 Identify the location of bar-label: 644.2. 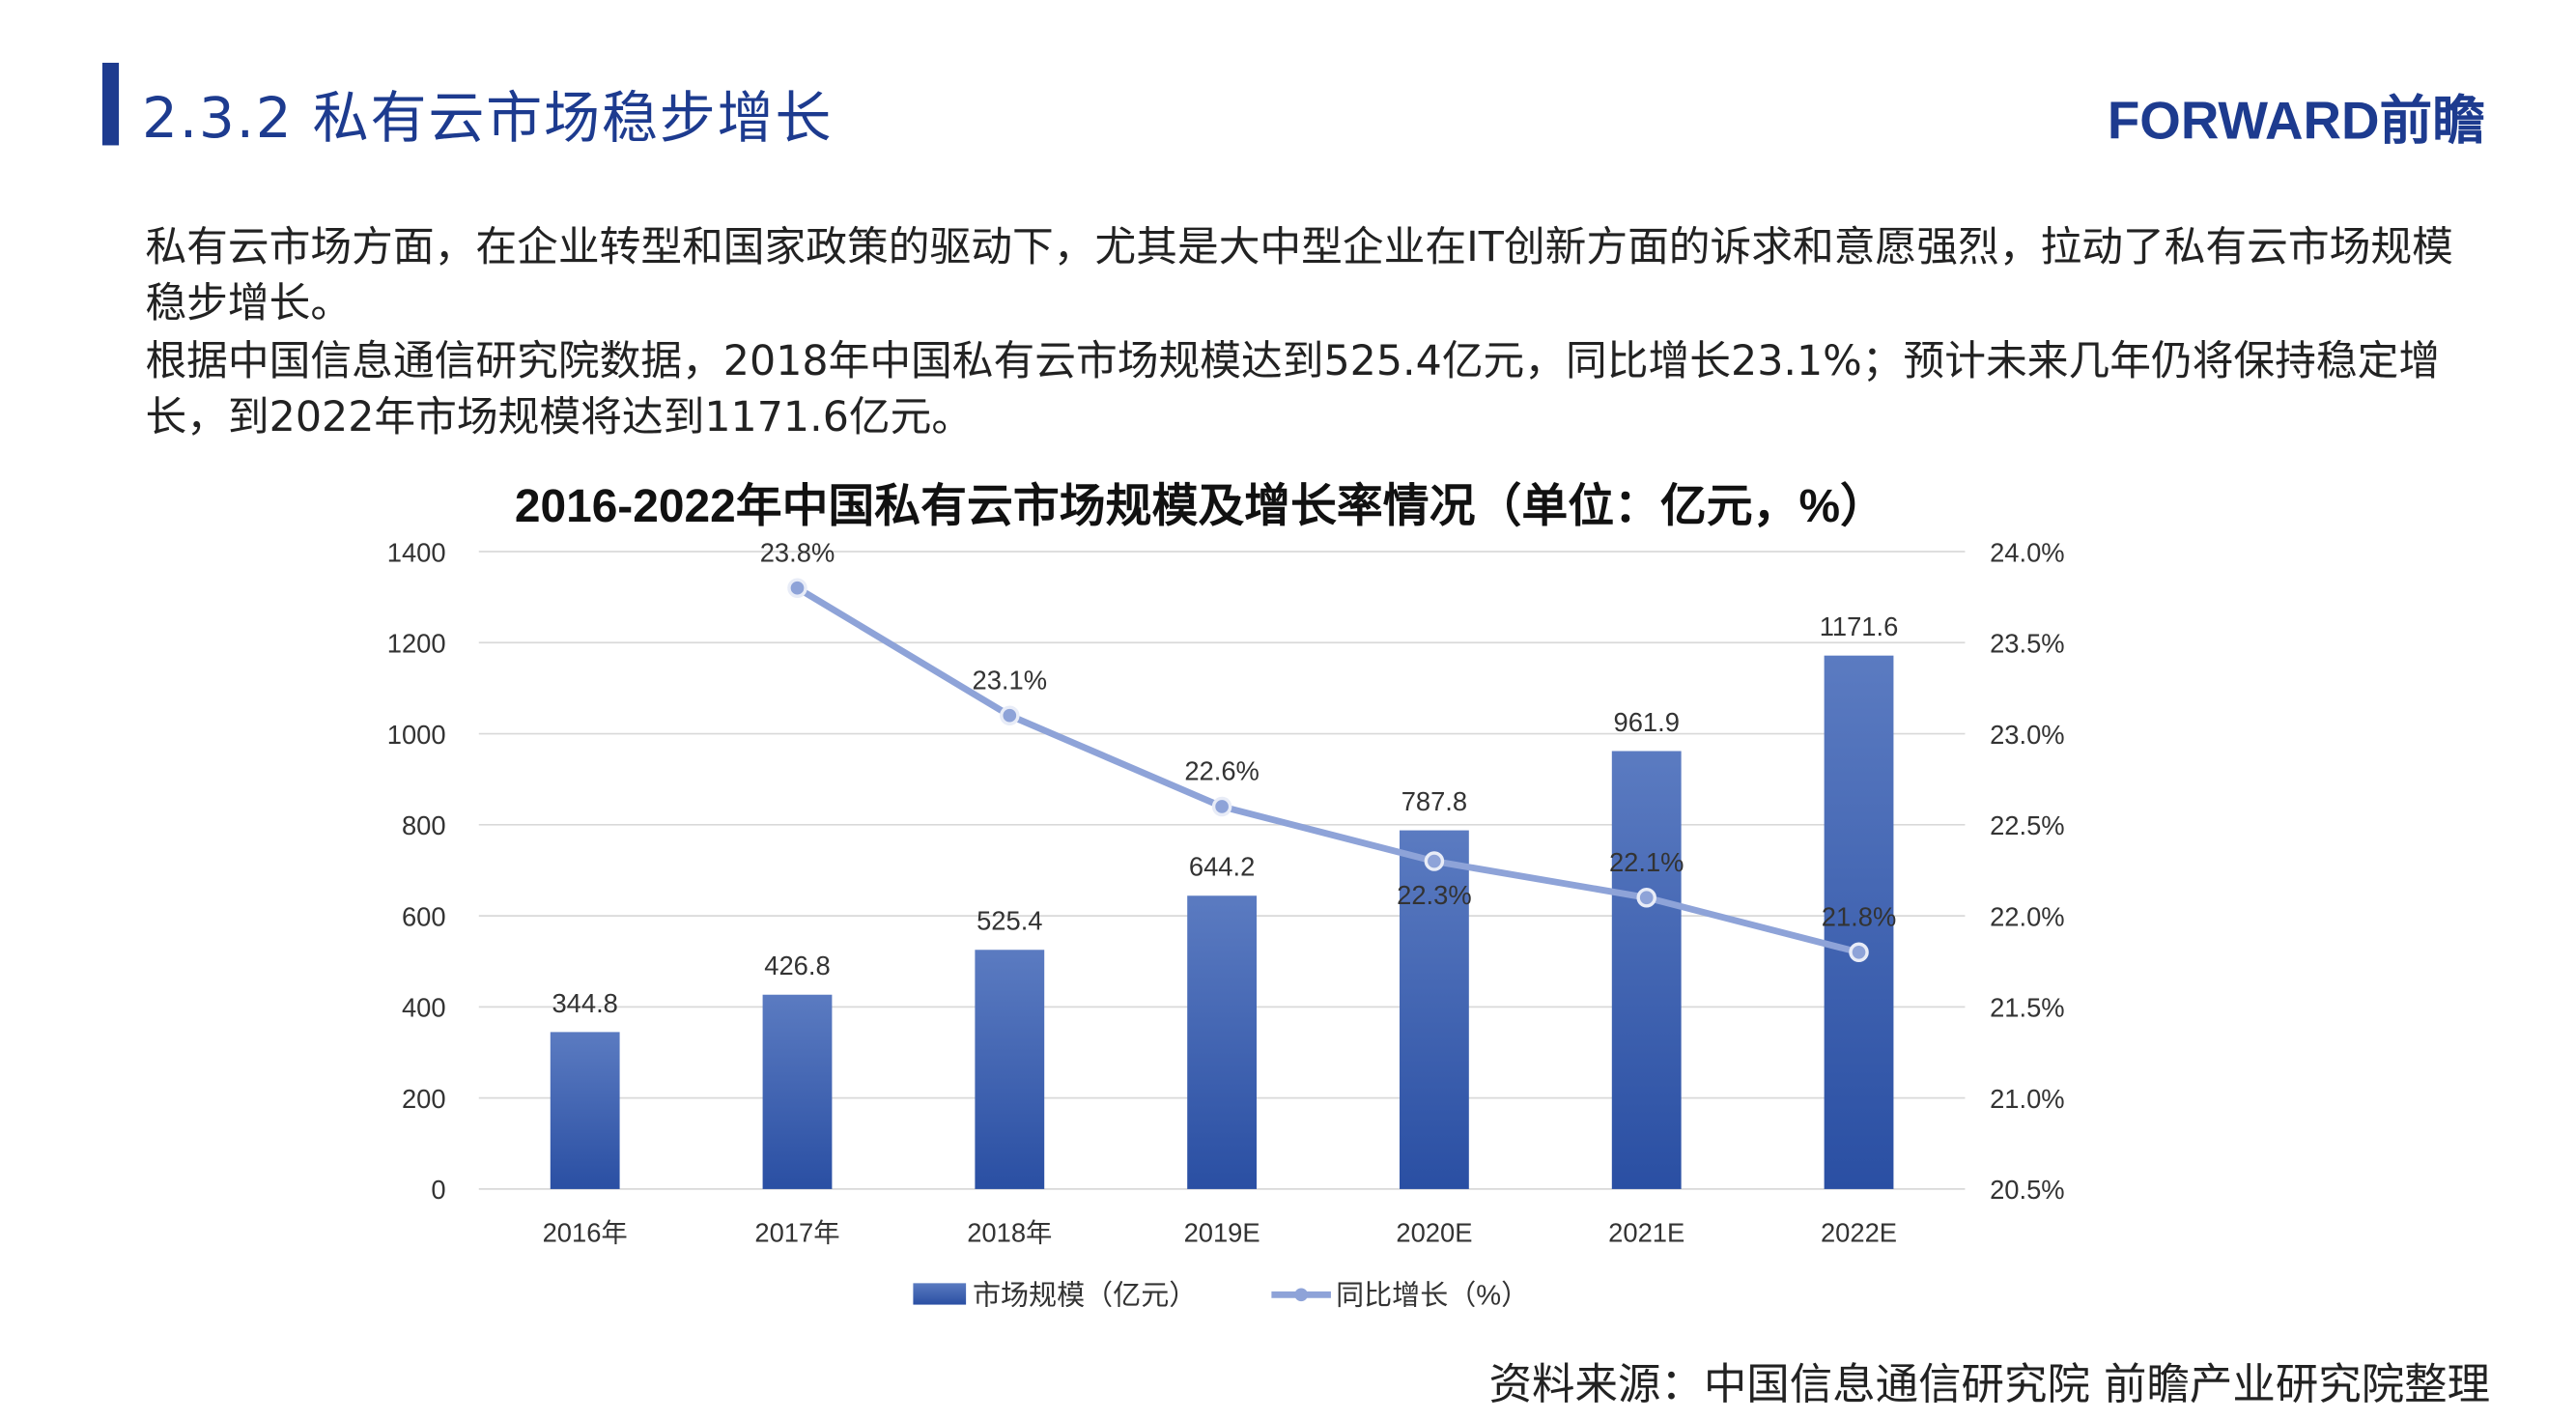
(1222, 867).